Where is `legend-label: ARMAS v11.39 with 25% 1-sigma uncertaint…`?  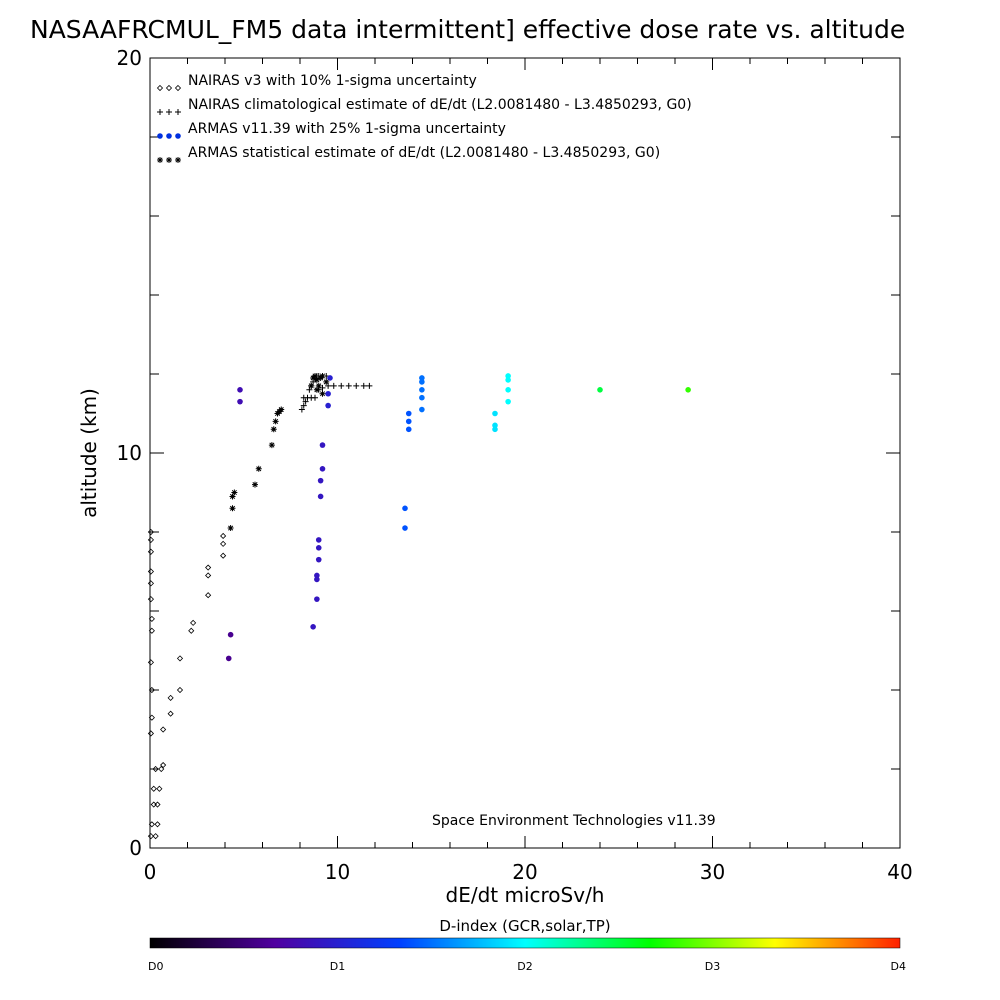 legend-label: ARMAS v11.39 with 25% 1-sigma uncertaint… is located at coordinates (347, 129).